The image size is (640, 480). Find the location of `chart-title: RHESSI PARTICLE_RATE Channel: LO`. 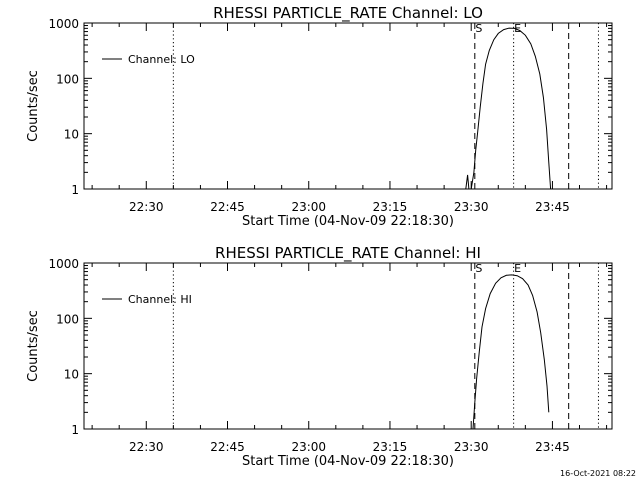

chart-title: RHESSI PARTICLE_RATE Channel: LO is located at coordinates (348, 13).